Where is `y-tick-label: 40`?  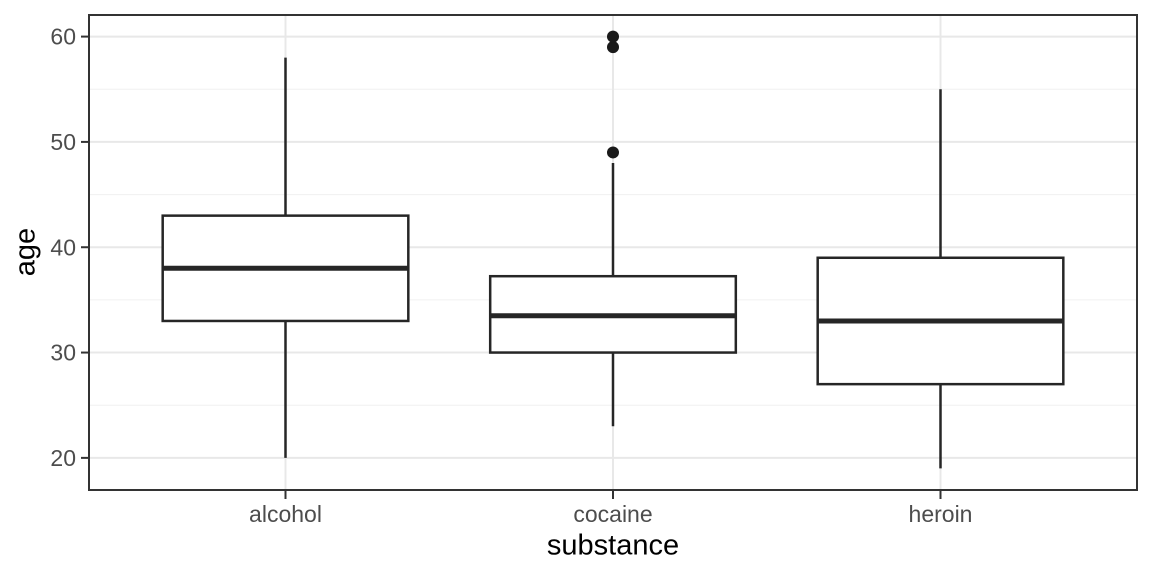 y-tick-label: 40 is located at coordinates (63, 247).